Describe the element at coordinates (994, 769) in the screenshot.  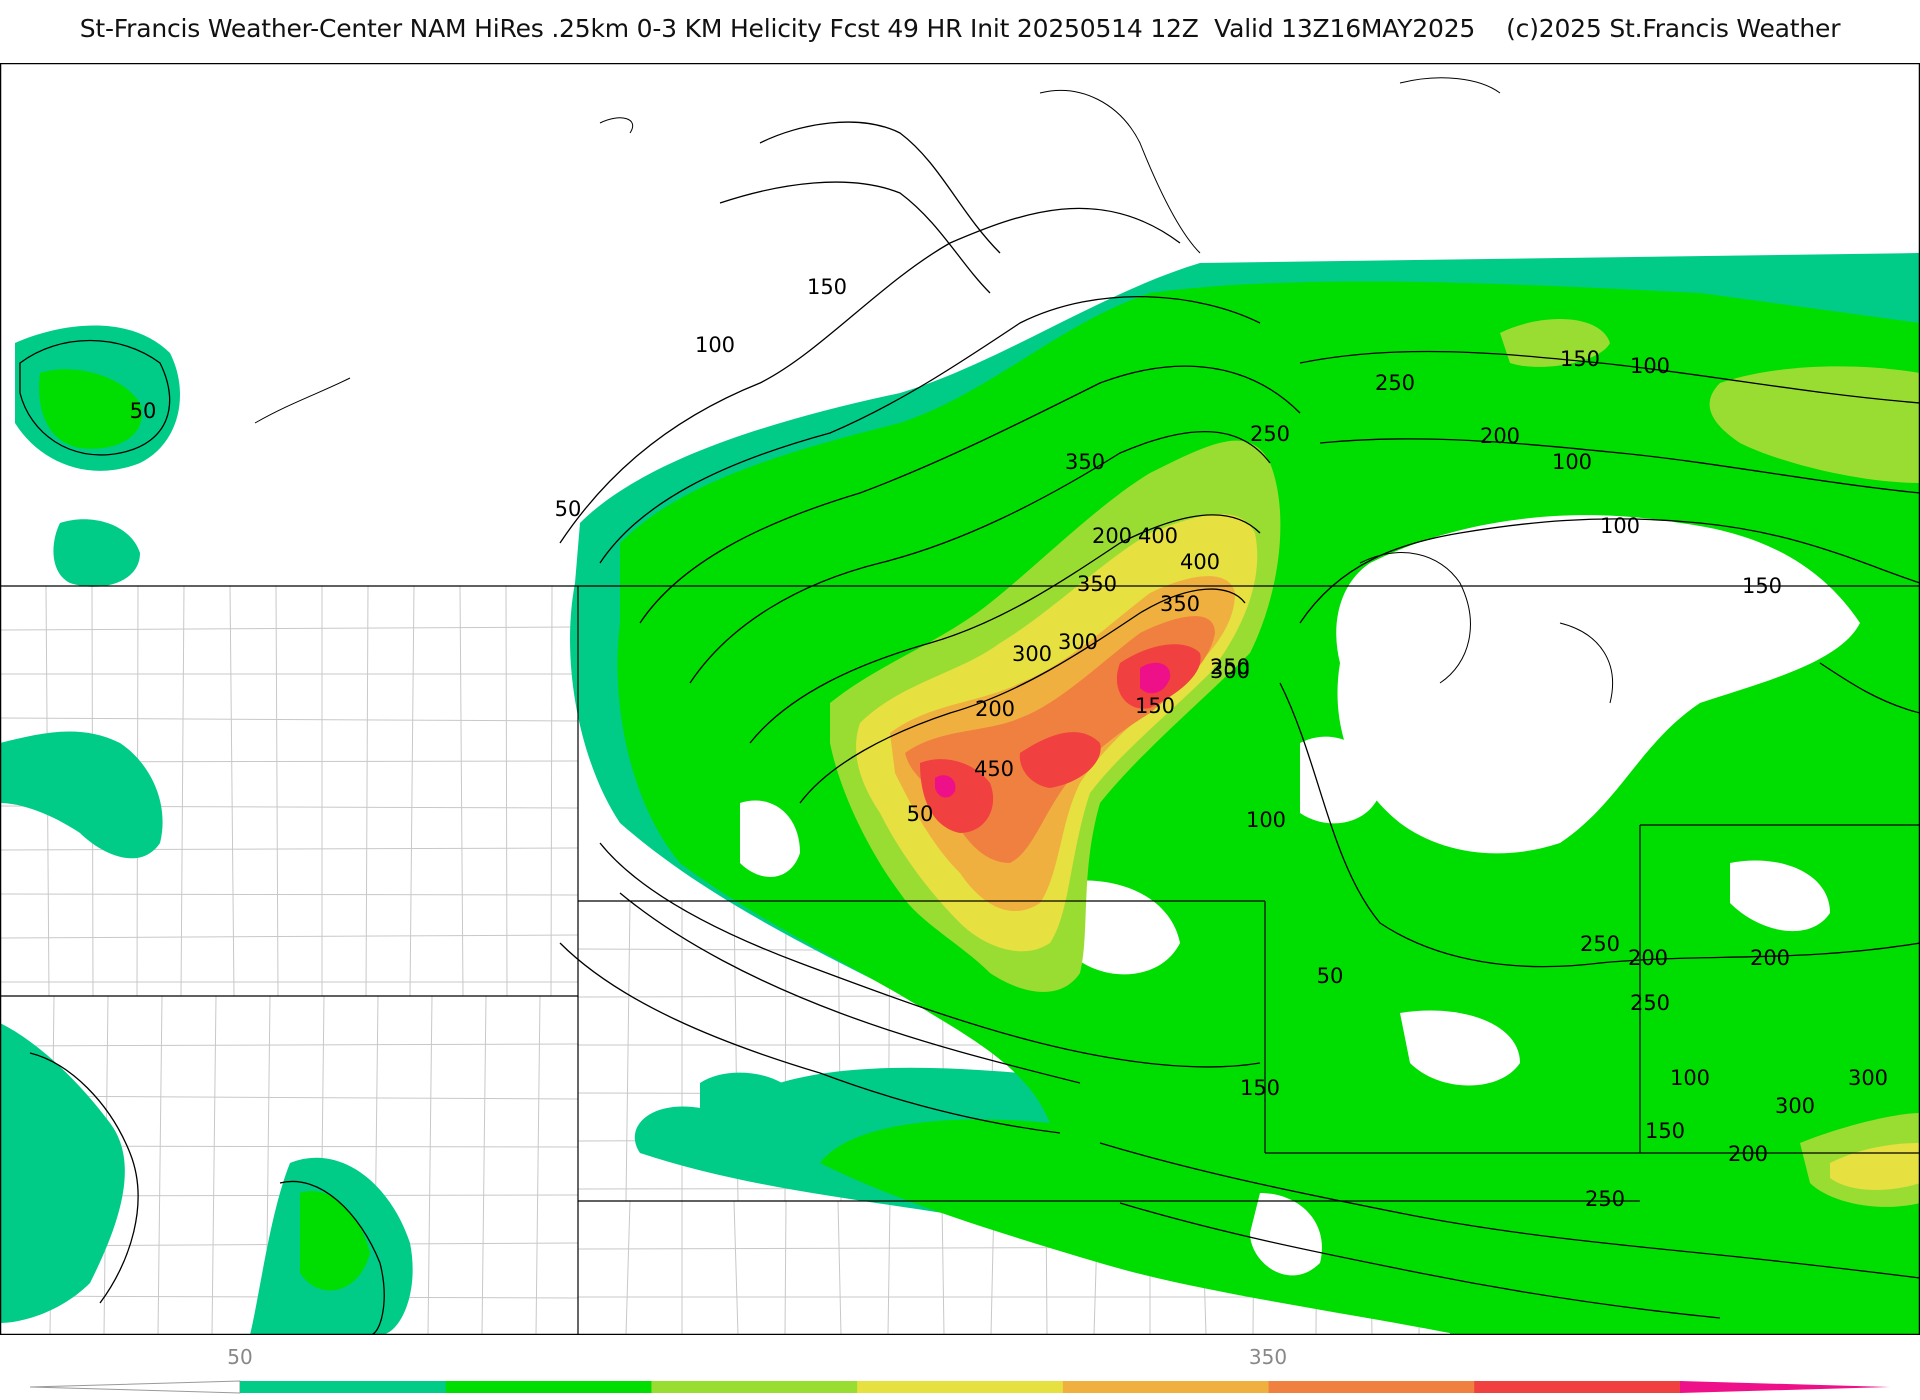
I see `contour-label-450: 450` at that location.